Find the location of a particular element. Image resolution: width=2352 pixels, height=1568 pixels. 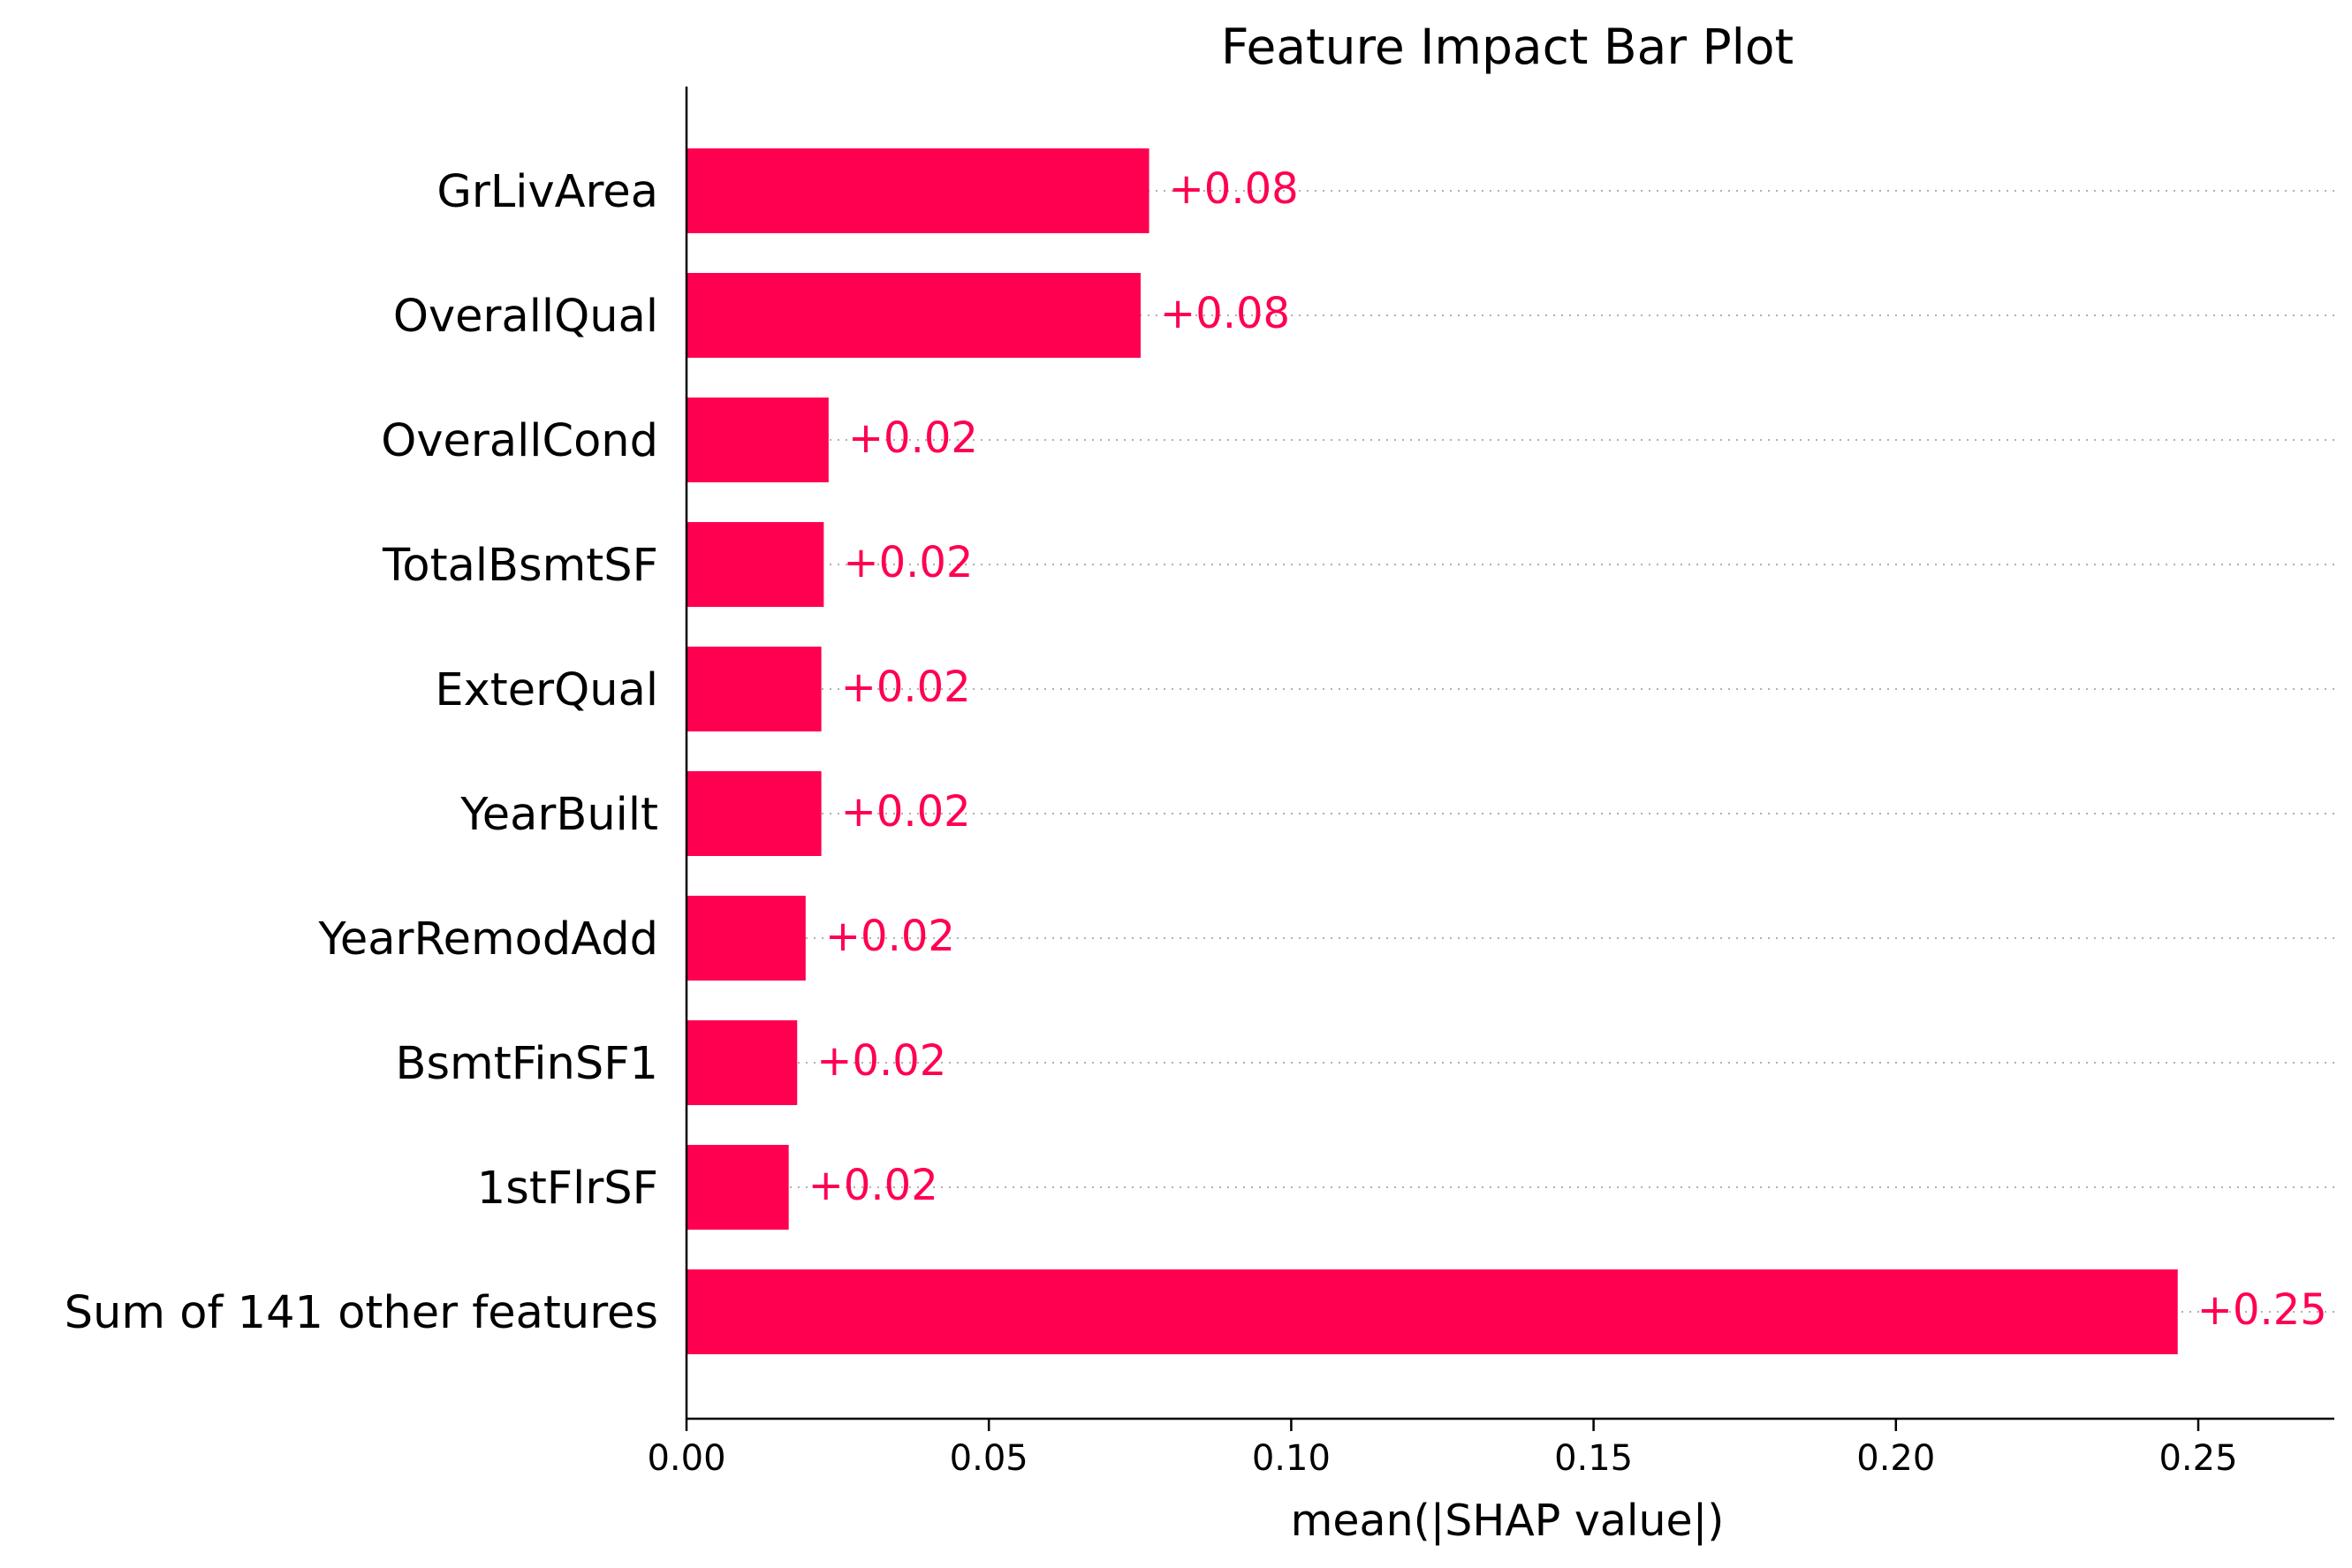

y-tick-label: GrLivArea is located at coordinates (547, 192).